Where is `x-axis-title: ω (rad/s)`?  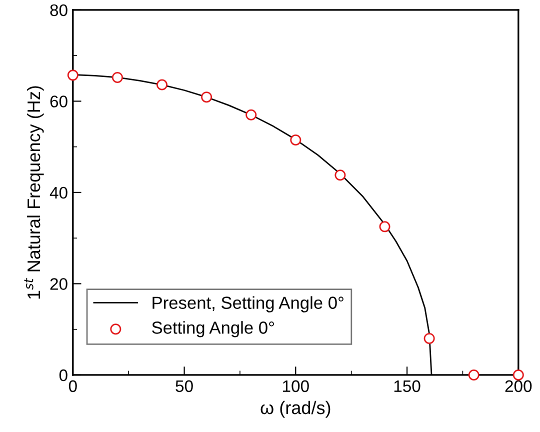
x-axis-title: ω (rad/s) is located at coordinates (295, 409).